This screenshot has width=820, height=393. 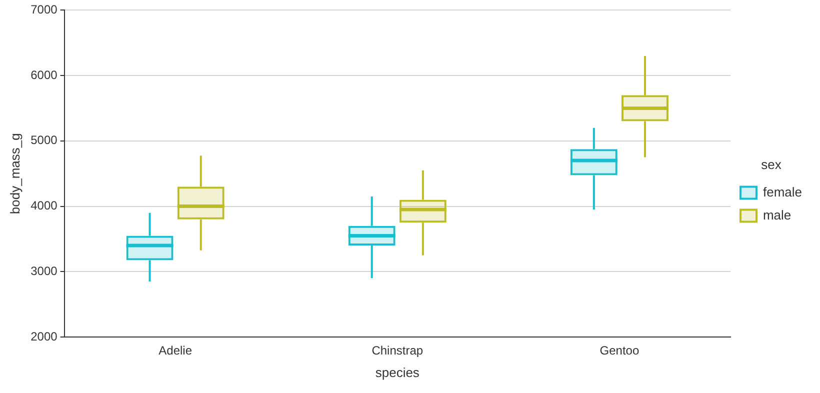 What do you see at coordinates (44, 75) in the screenshot?
I see `y-tick-label: 6000` at bounding box center [44, 75].